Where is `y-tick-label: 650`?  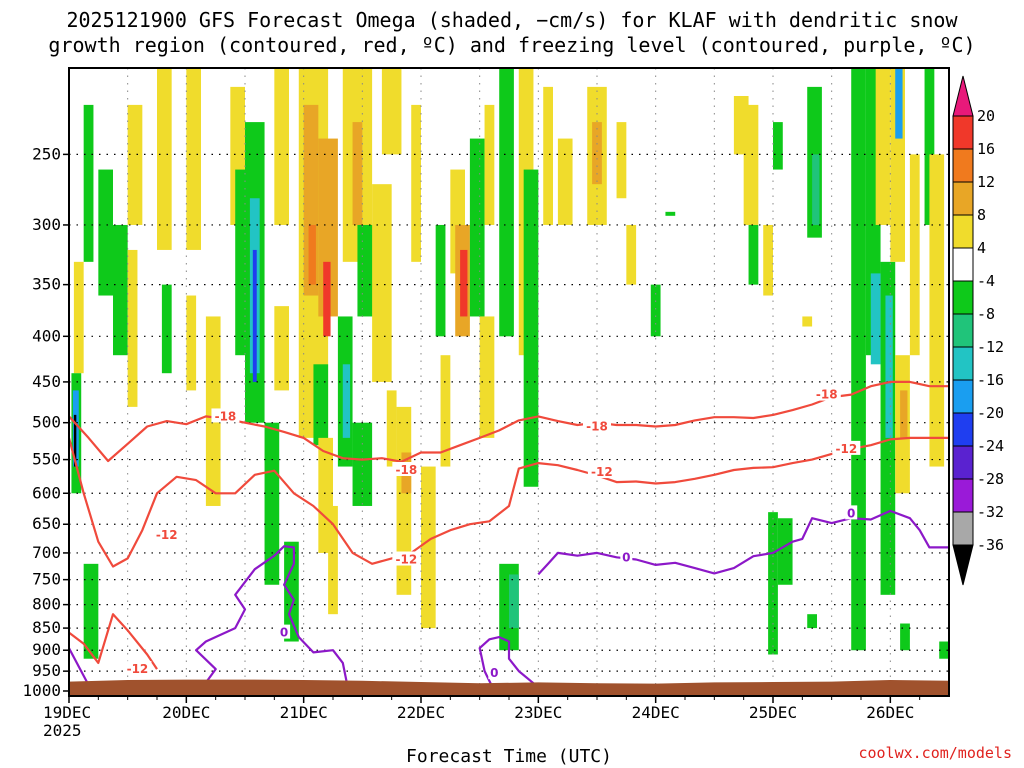 y-tick-label: 650 is located at coordinates (46, 523).